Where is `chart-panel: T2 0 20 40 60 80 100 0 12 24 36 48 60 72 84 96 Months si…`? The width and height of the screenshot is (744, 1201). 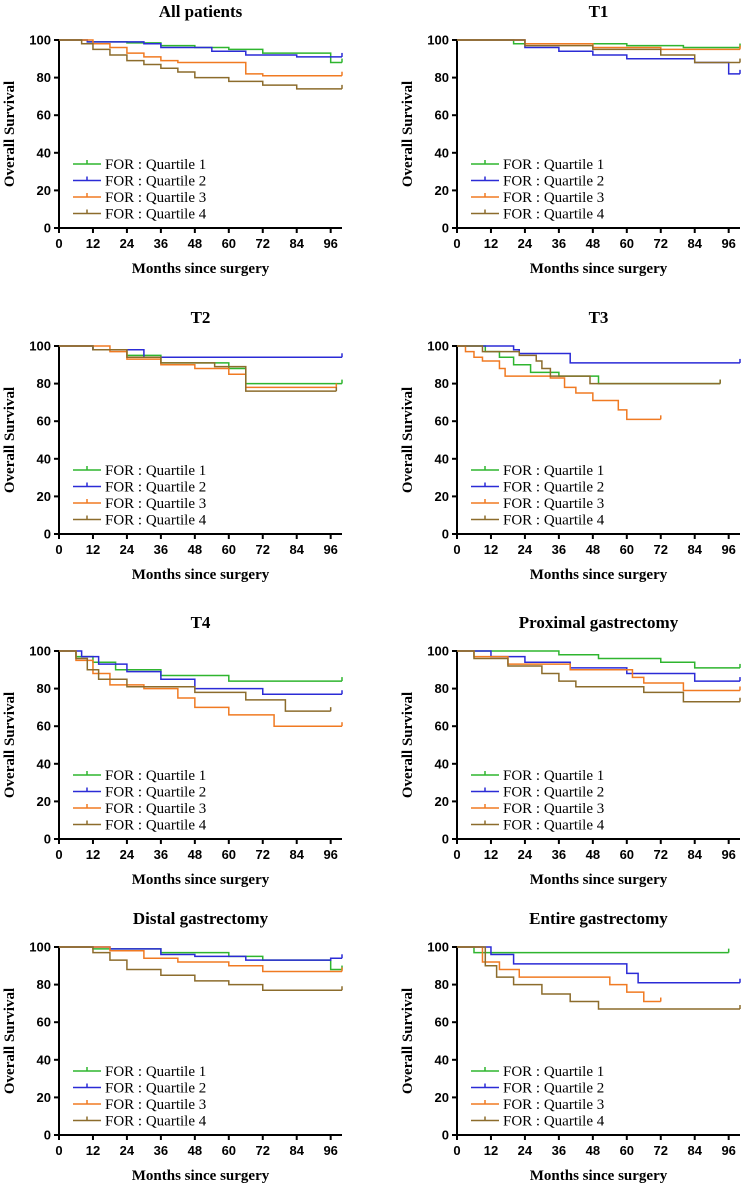 chart-panel: T2 0 20 40 60 80 100 0 12 24 36 48 60 72 84 96 Months si… is located at coordinates (172, 445).